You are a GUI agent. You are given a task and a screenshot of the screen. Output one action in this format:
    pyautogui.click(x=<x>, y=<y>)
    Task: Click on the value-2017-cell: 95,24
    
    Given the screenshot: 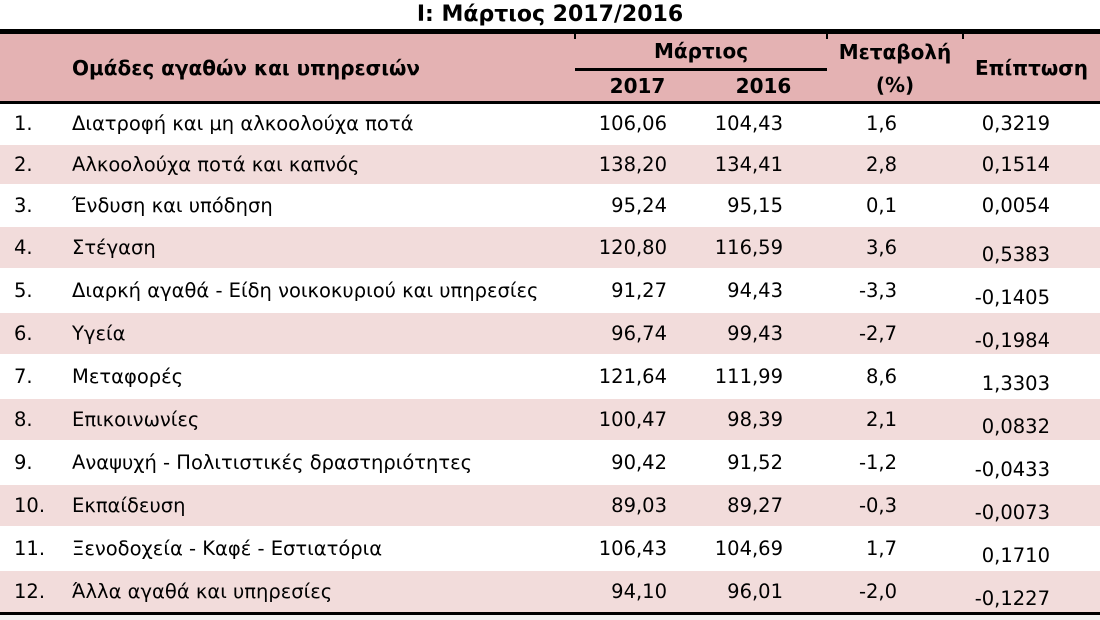 What is the action you would take?
    pyautogui.click(x=637, y=205)
    